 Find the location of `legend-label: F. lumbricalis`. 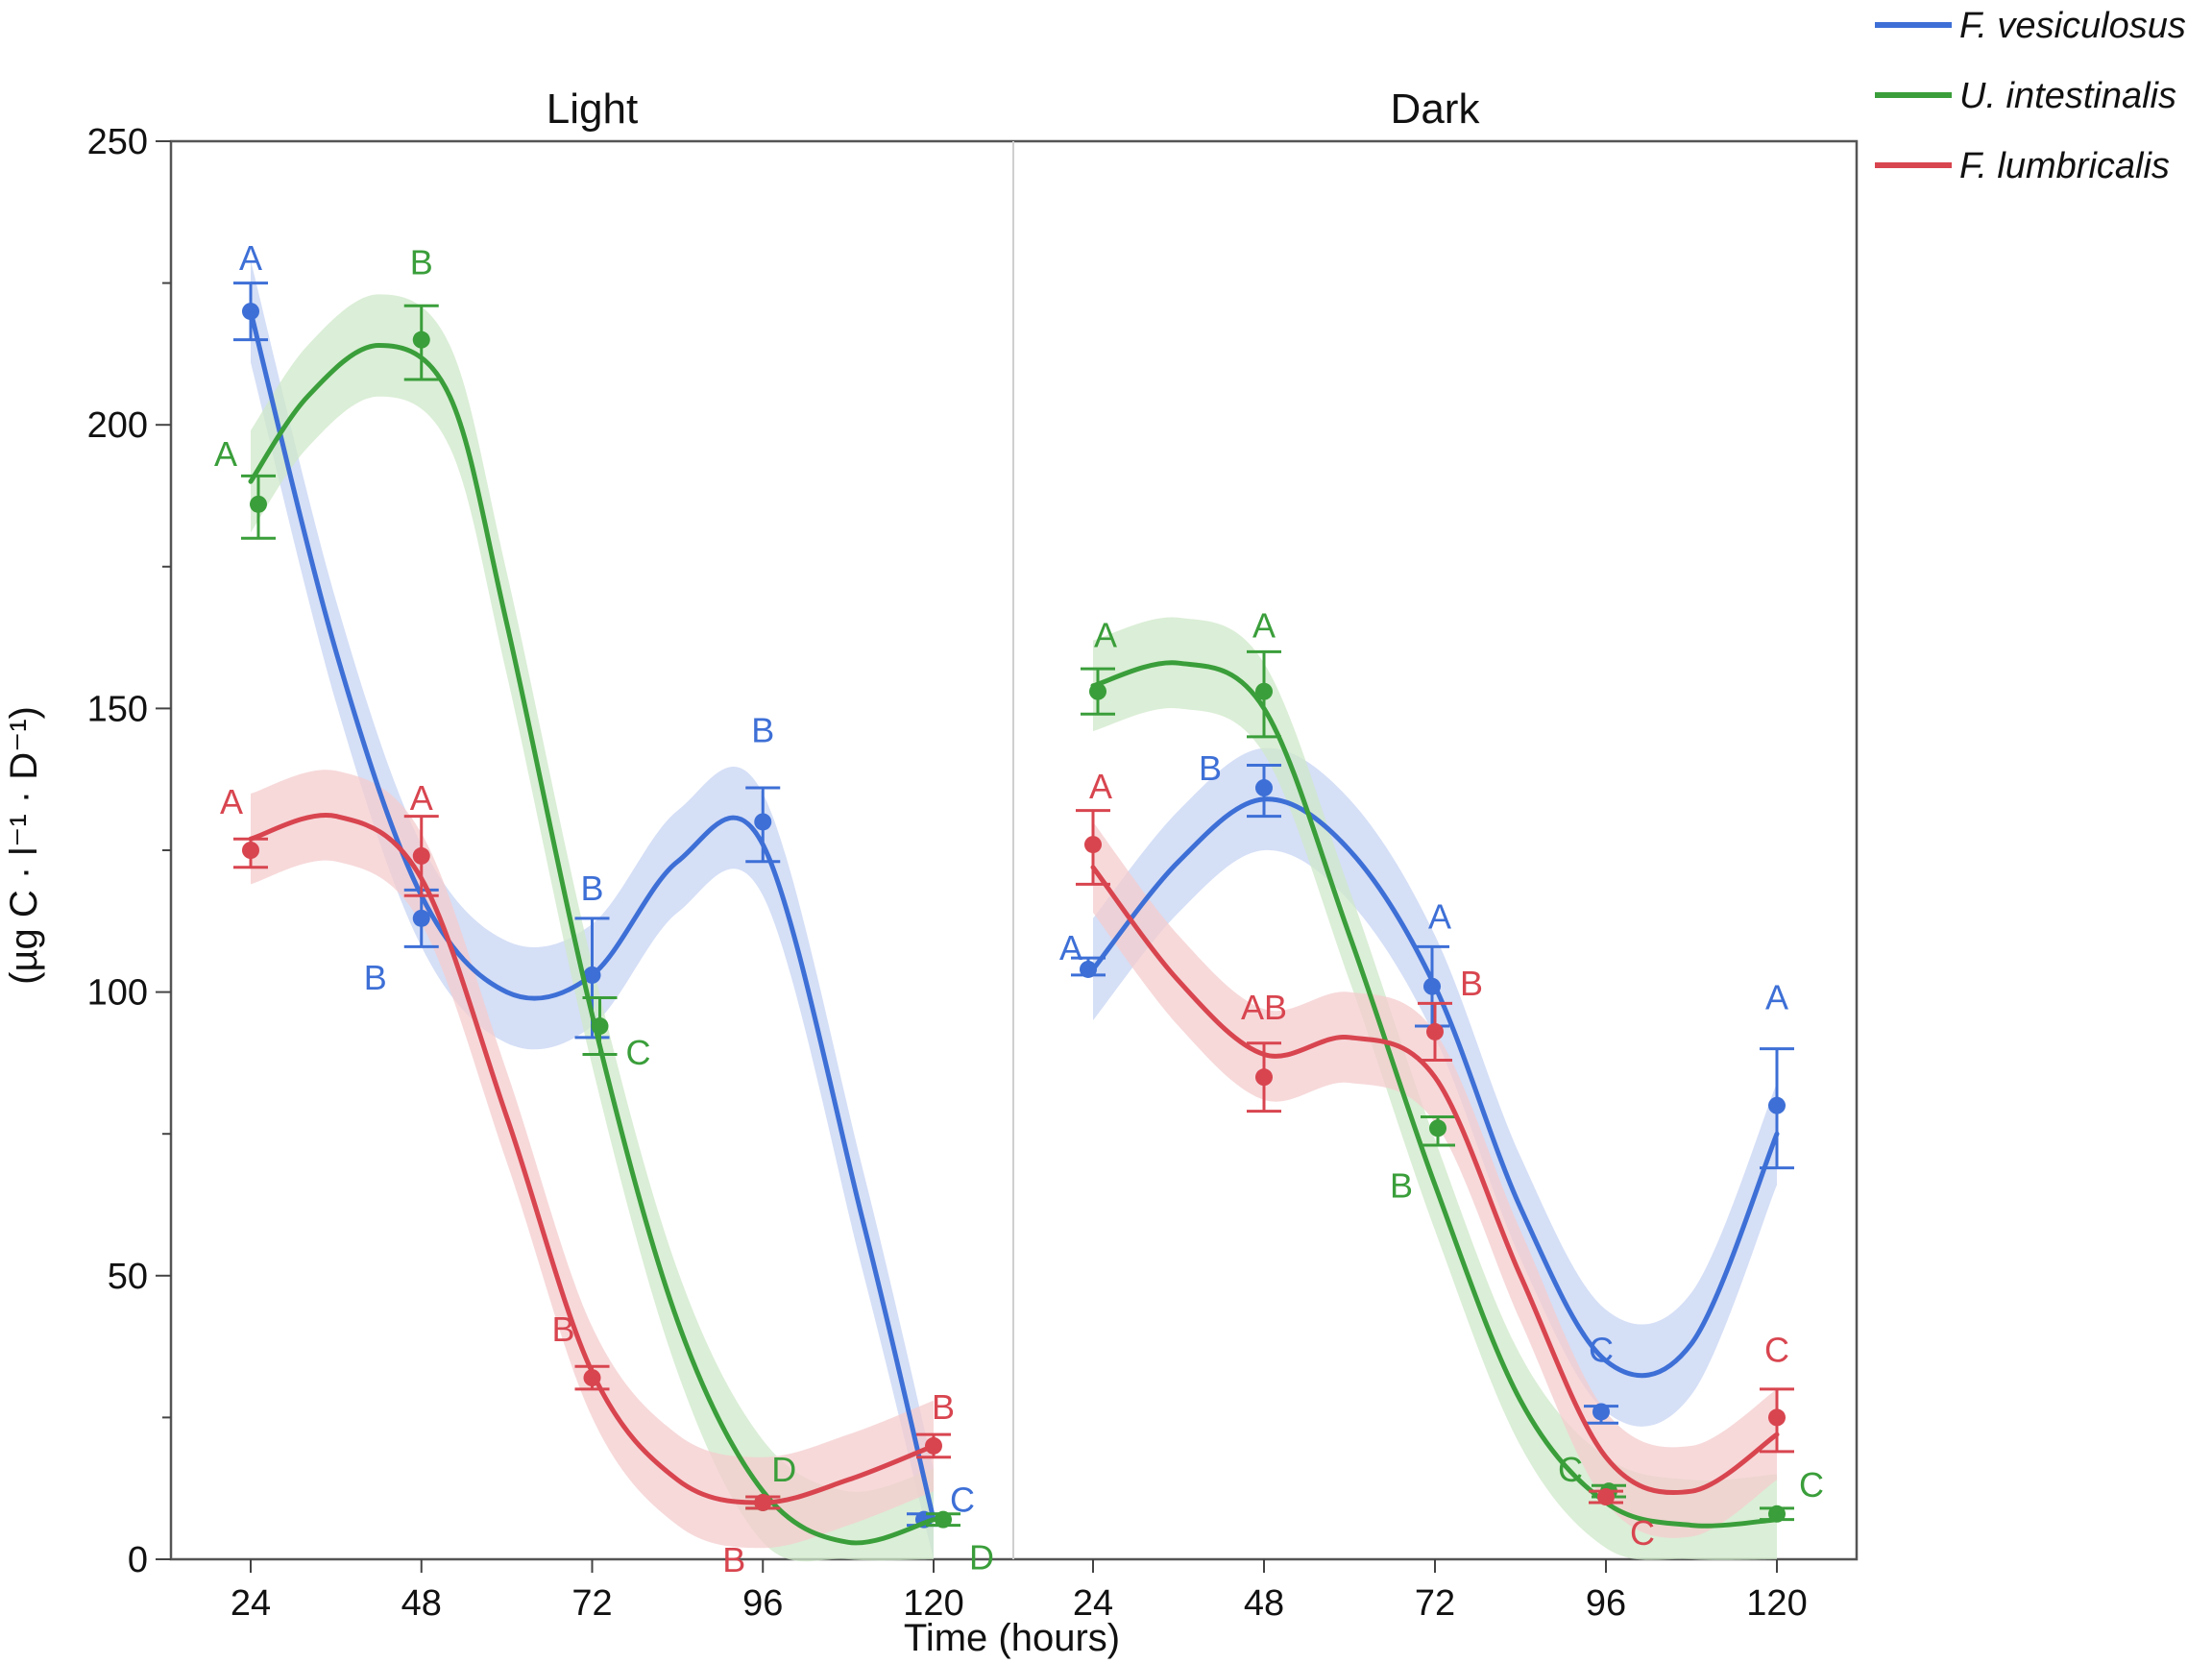

legend-label: F. lumbricalis is located at coordinates (2064, 166).